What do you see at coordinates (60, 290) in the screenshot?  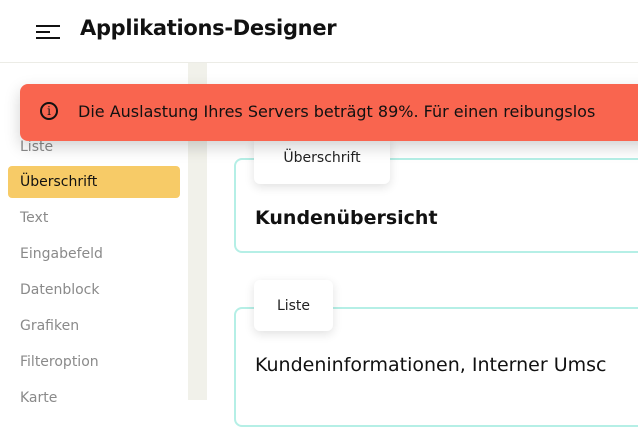 I see `sidebar-item-datenblock: Datenblock` at bounding box center [60, 290].